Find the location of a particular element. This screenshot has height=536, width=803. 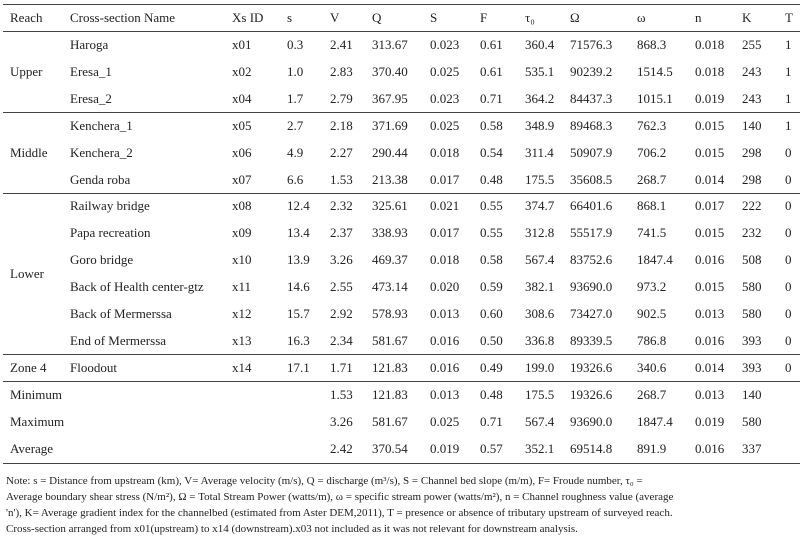

cell: 469.37 is located at coordinates (390, 260).